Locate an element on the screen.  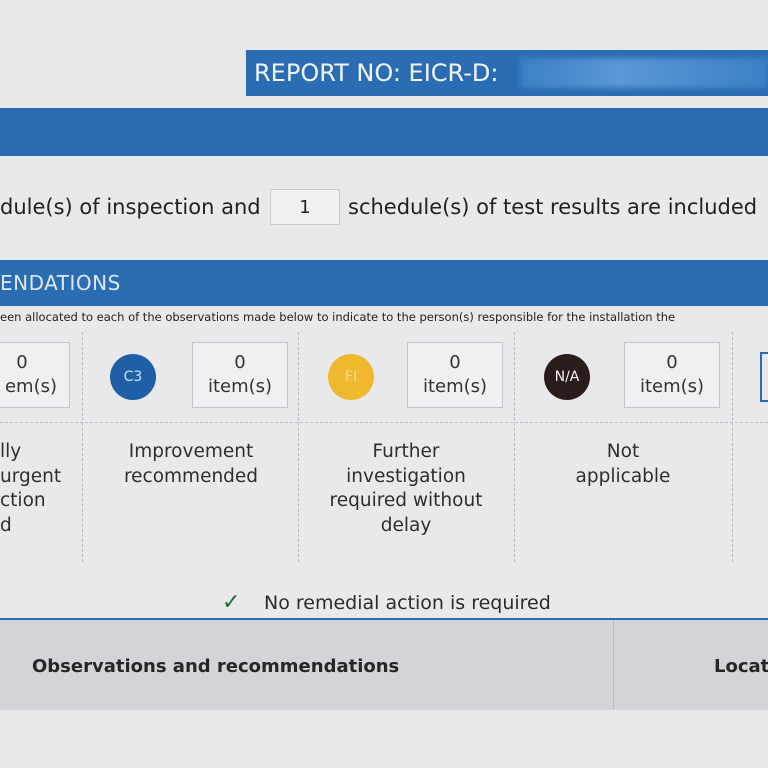
c2-description: lly urgent ction d is located at coordinates (31, 488).